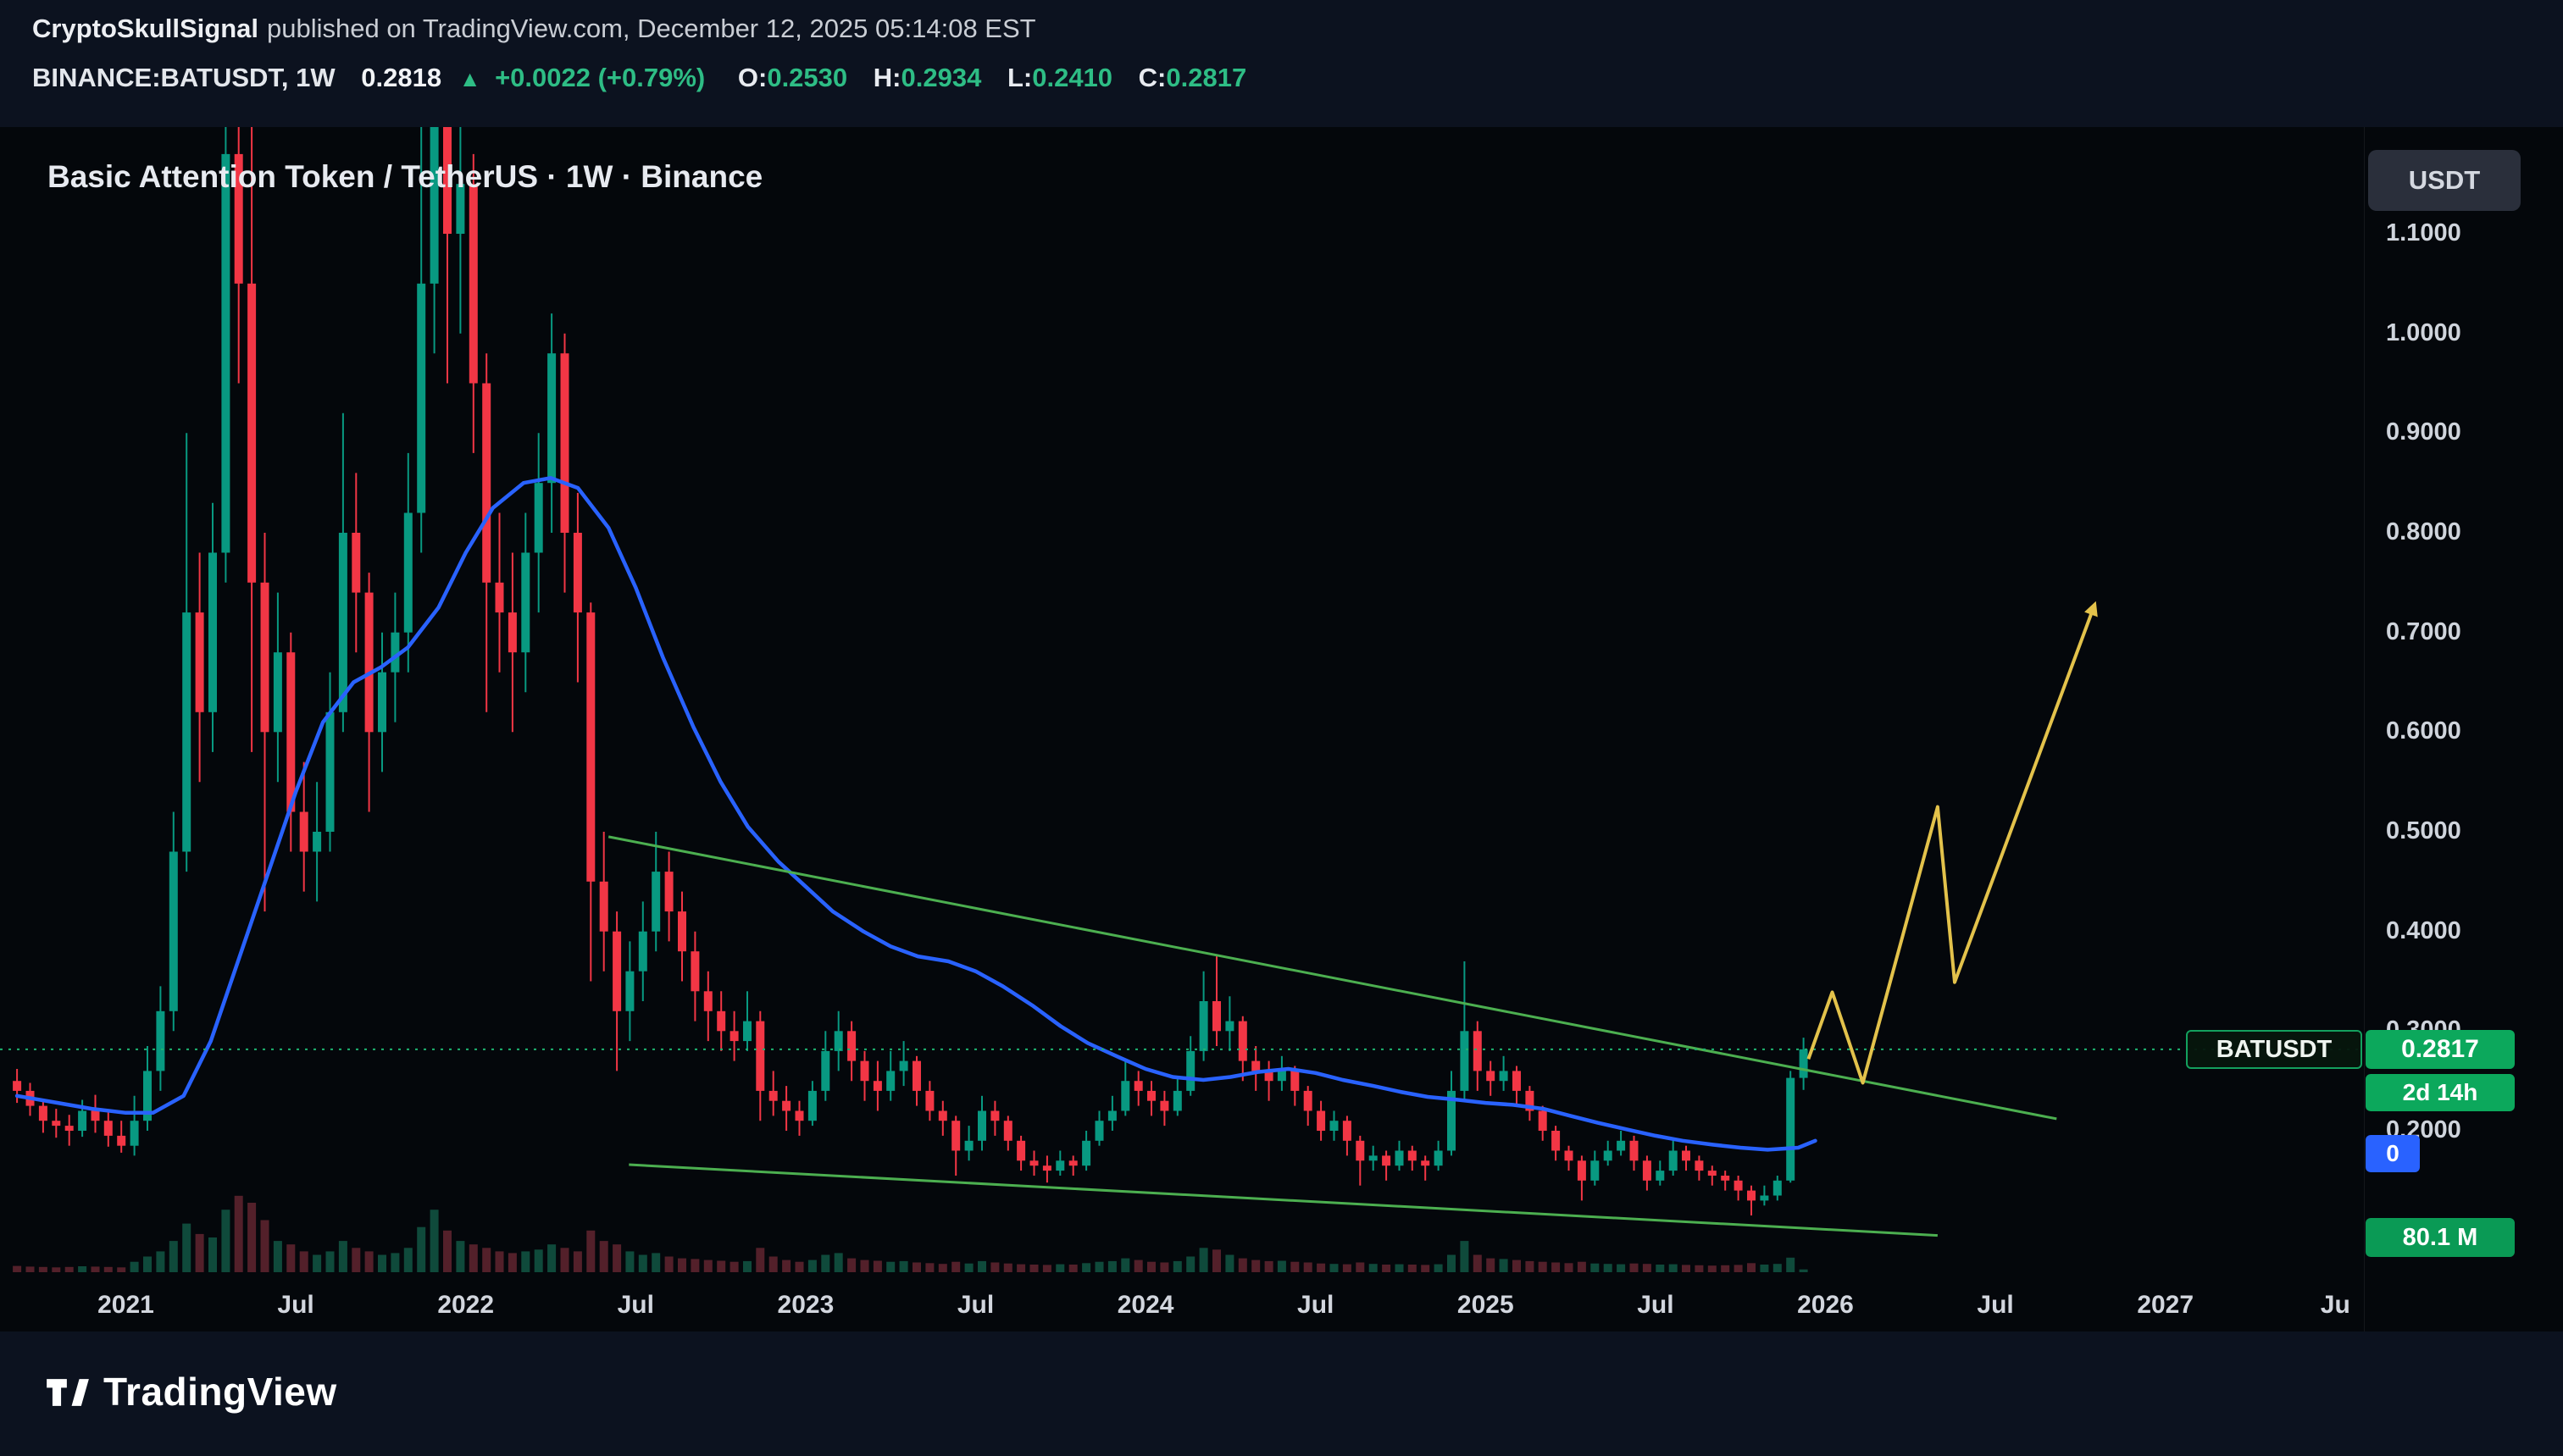 The width and height of the screenshot is (2563, 1456). I want to click on ohlc-low: L:0.2410, so click(1060, 77).